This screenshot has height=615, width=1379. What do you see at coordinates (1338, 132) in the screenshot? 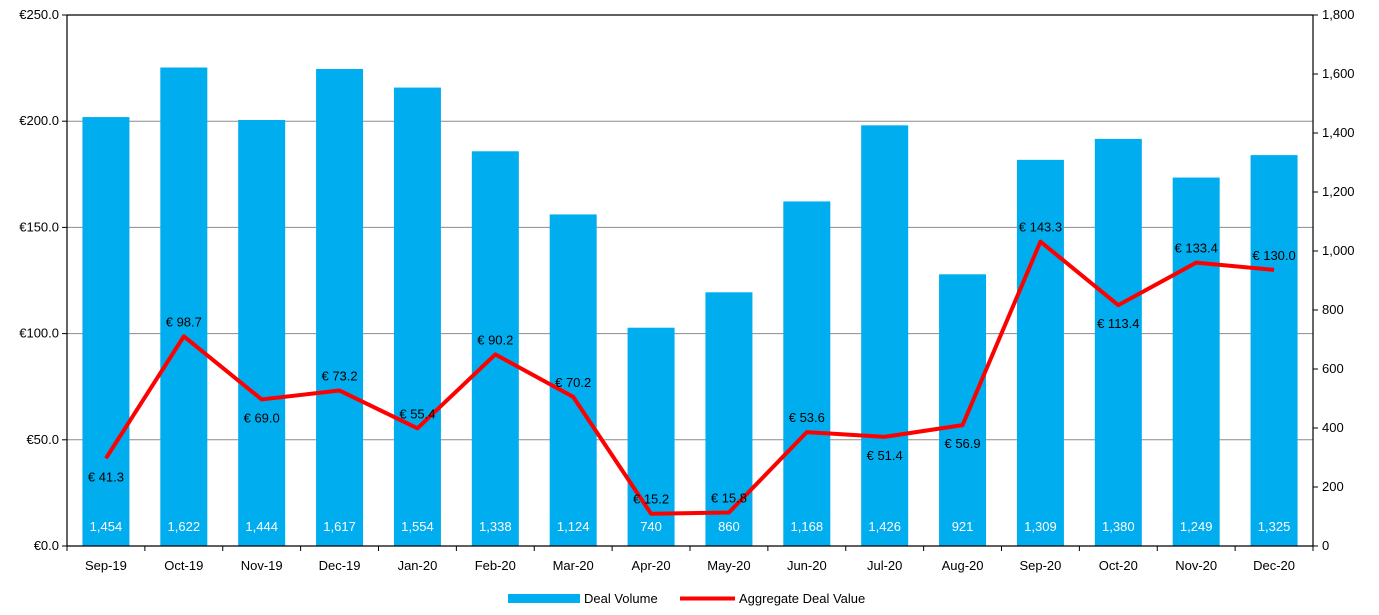
I see `right-tick-label: 1,400` at bounding box center [1338, 132].